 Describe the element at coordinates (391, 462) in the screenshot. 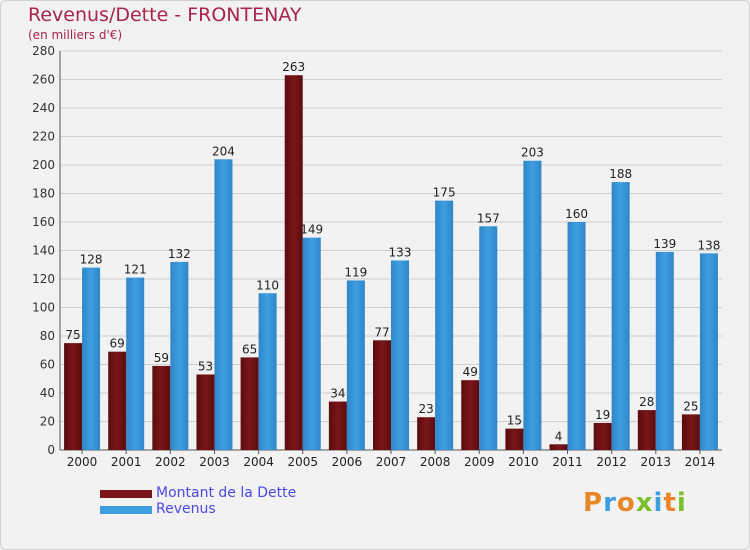

I see `x-tick-label: 2007` at that location.